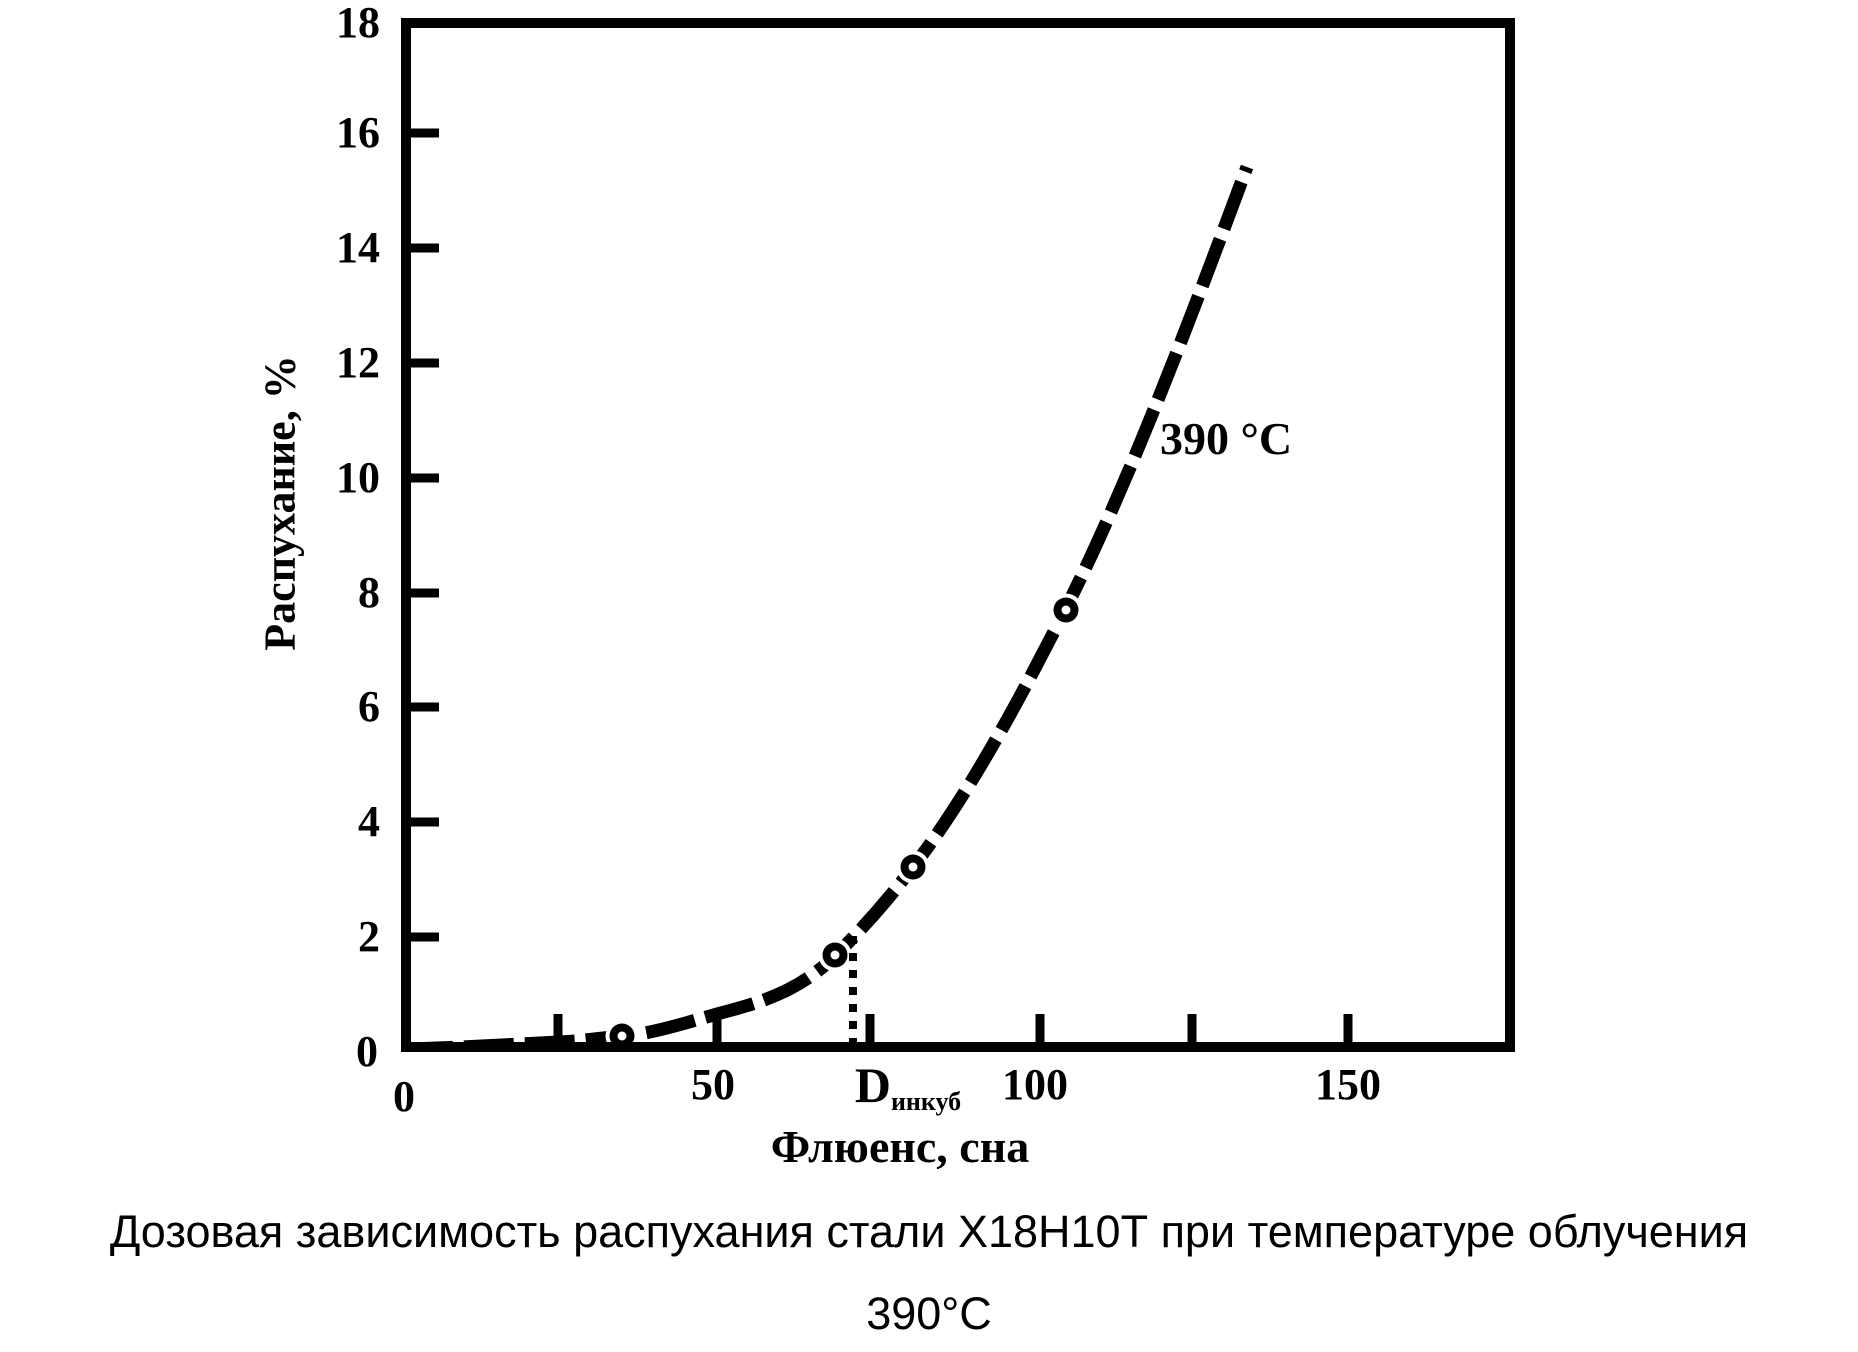 This screenshot has width=1858, height=1352. What do you see at coordinates (358, 132) in the screenshot?
I see `y-tick-label-16: 16` at bounding box center [358, 132].